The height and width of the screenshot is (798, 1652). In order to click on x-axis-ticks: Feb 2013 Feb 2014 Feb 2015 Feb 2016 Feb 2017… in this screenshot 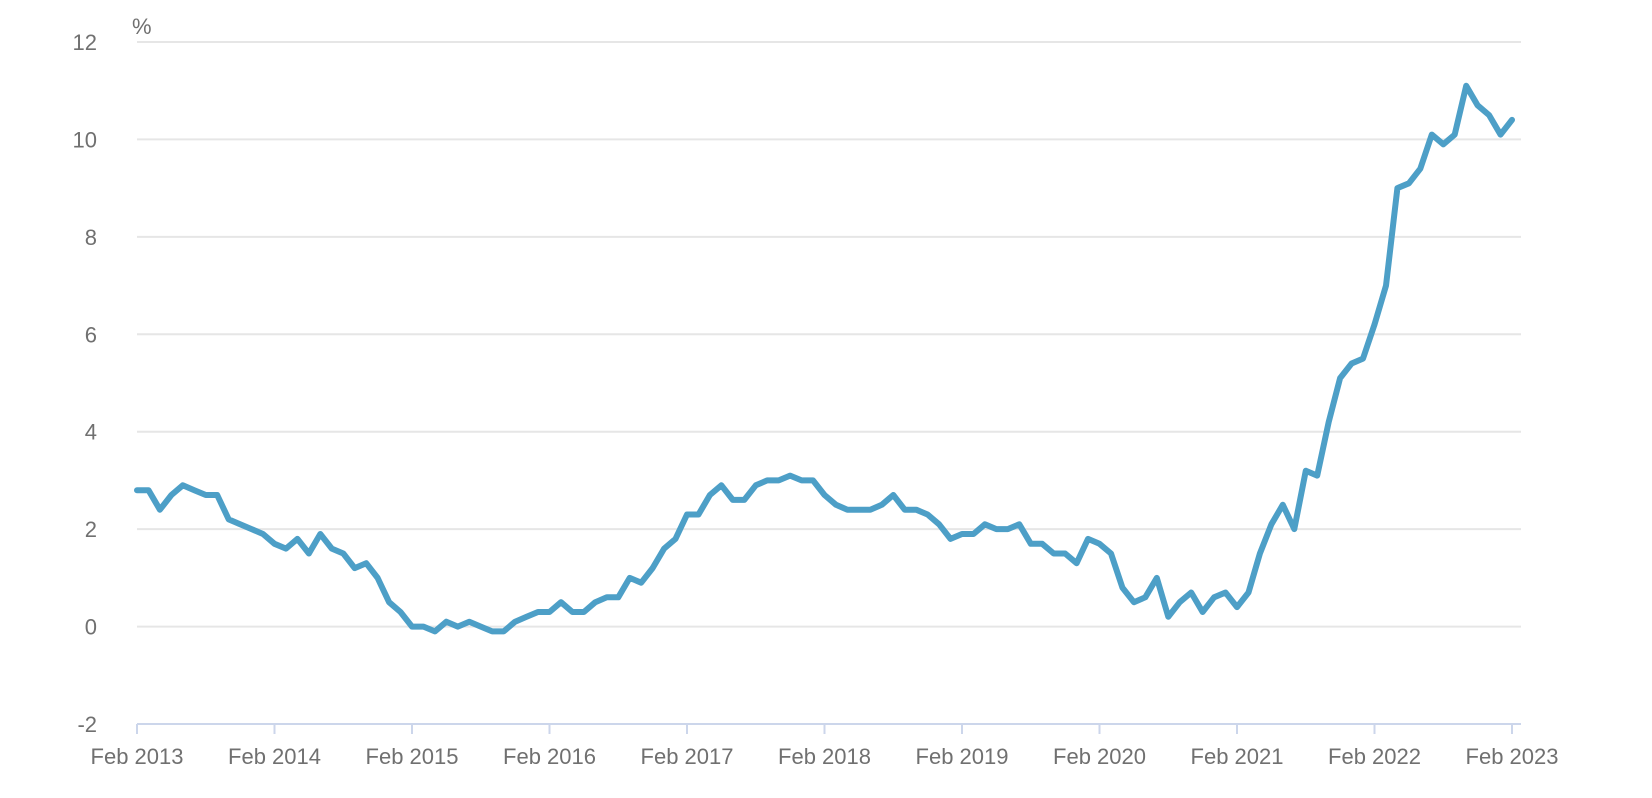, I will do `click(825, 746)`.